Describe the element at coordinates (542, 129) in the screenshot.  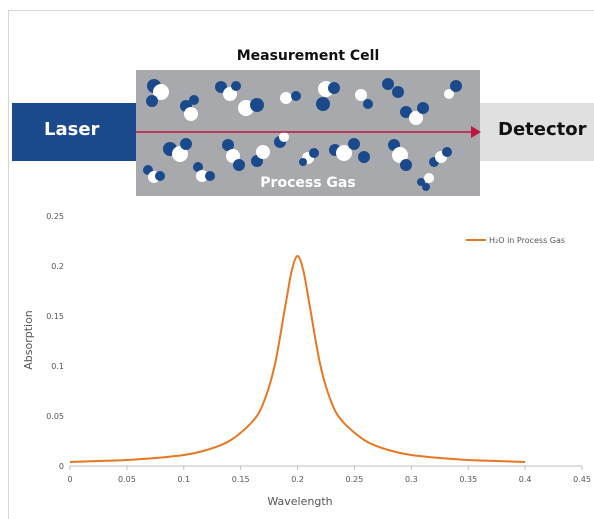
I see `detector-label: Detector` at that location.